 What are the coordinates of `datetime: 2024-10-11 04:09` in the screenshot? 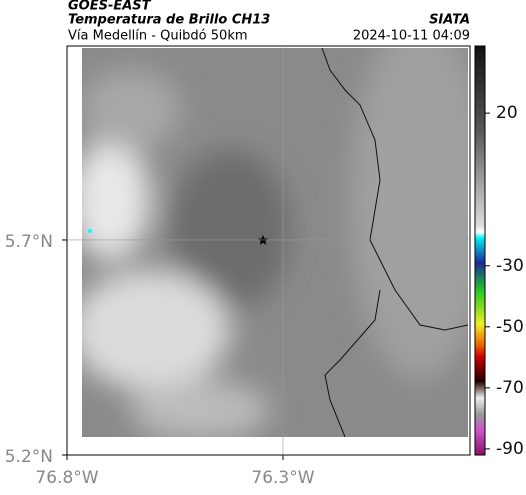 It's located at (411, 36).